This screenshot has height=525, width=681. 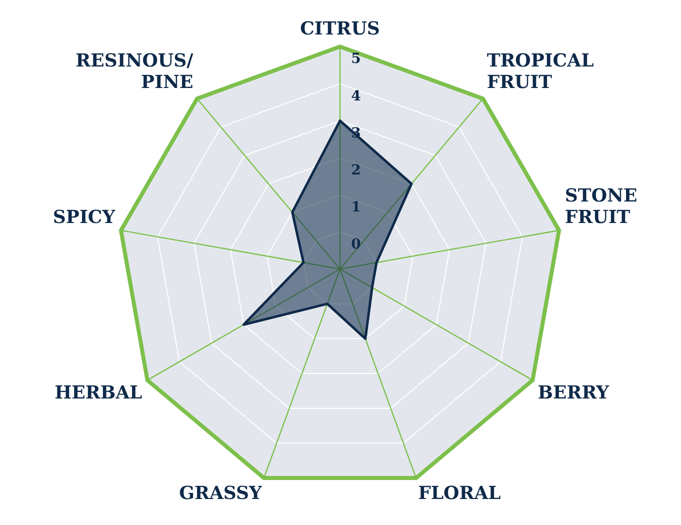 I want to click on spoke-label: TROPICAL FRUIT, so click(x=540, y=71).